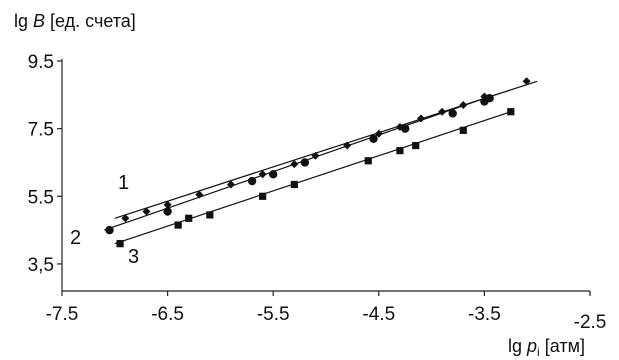 This screenshot has width=619, height=360. Describe the element at coordinates (41, 130) in the screenshot. I see `y-tick-label: 7.5` at that location.